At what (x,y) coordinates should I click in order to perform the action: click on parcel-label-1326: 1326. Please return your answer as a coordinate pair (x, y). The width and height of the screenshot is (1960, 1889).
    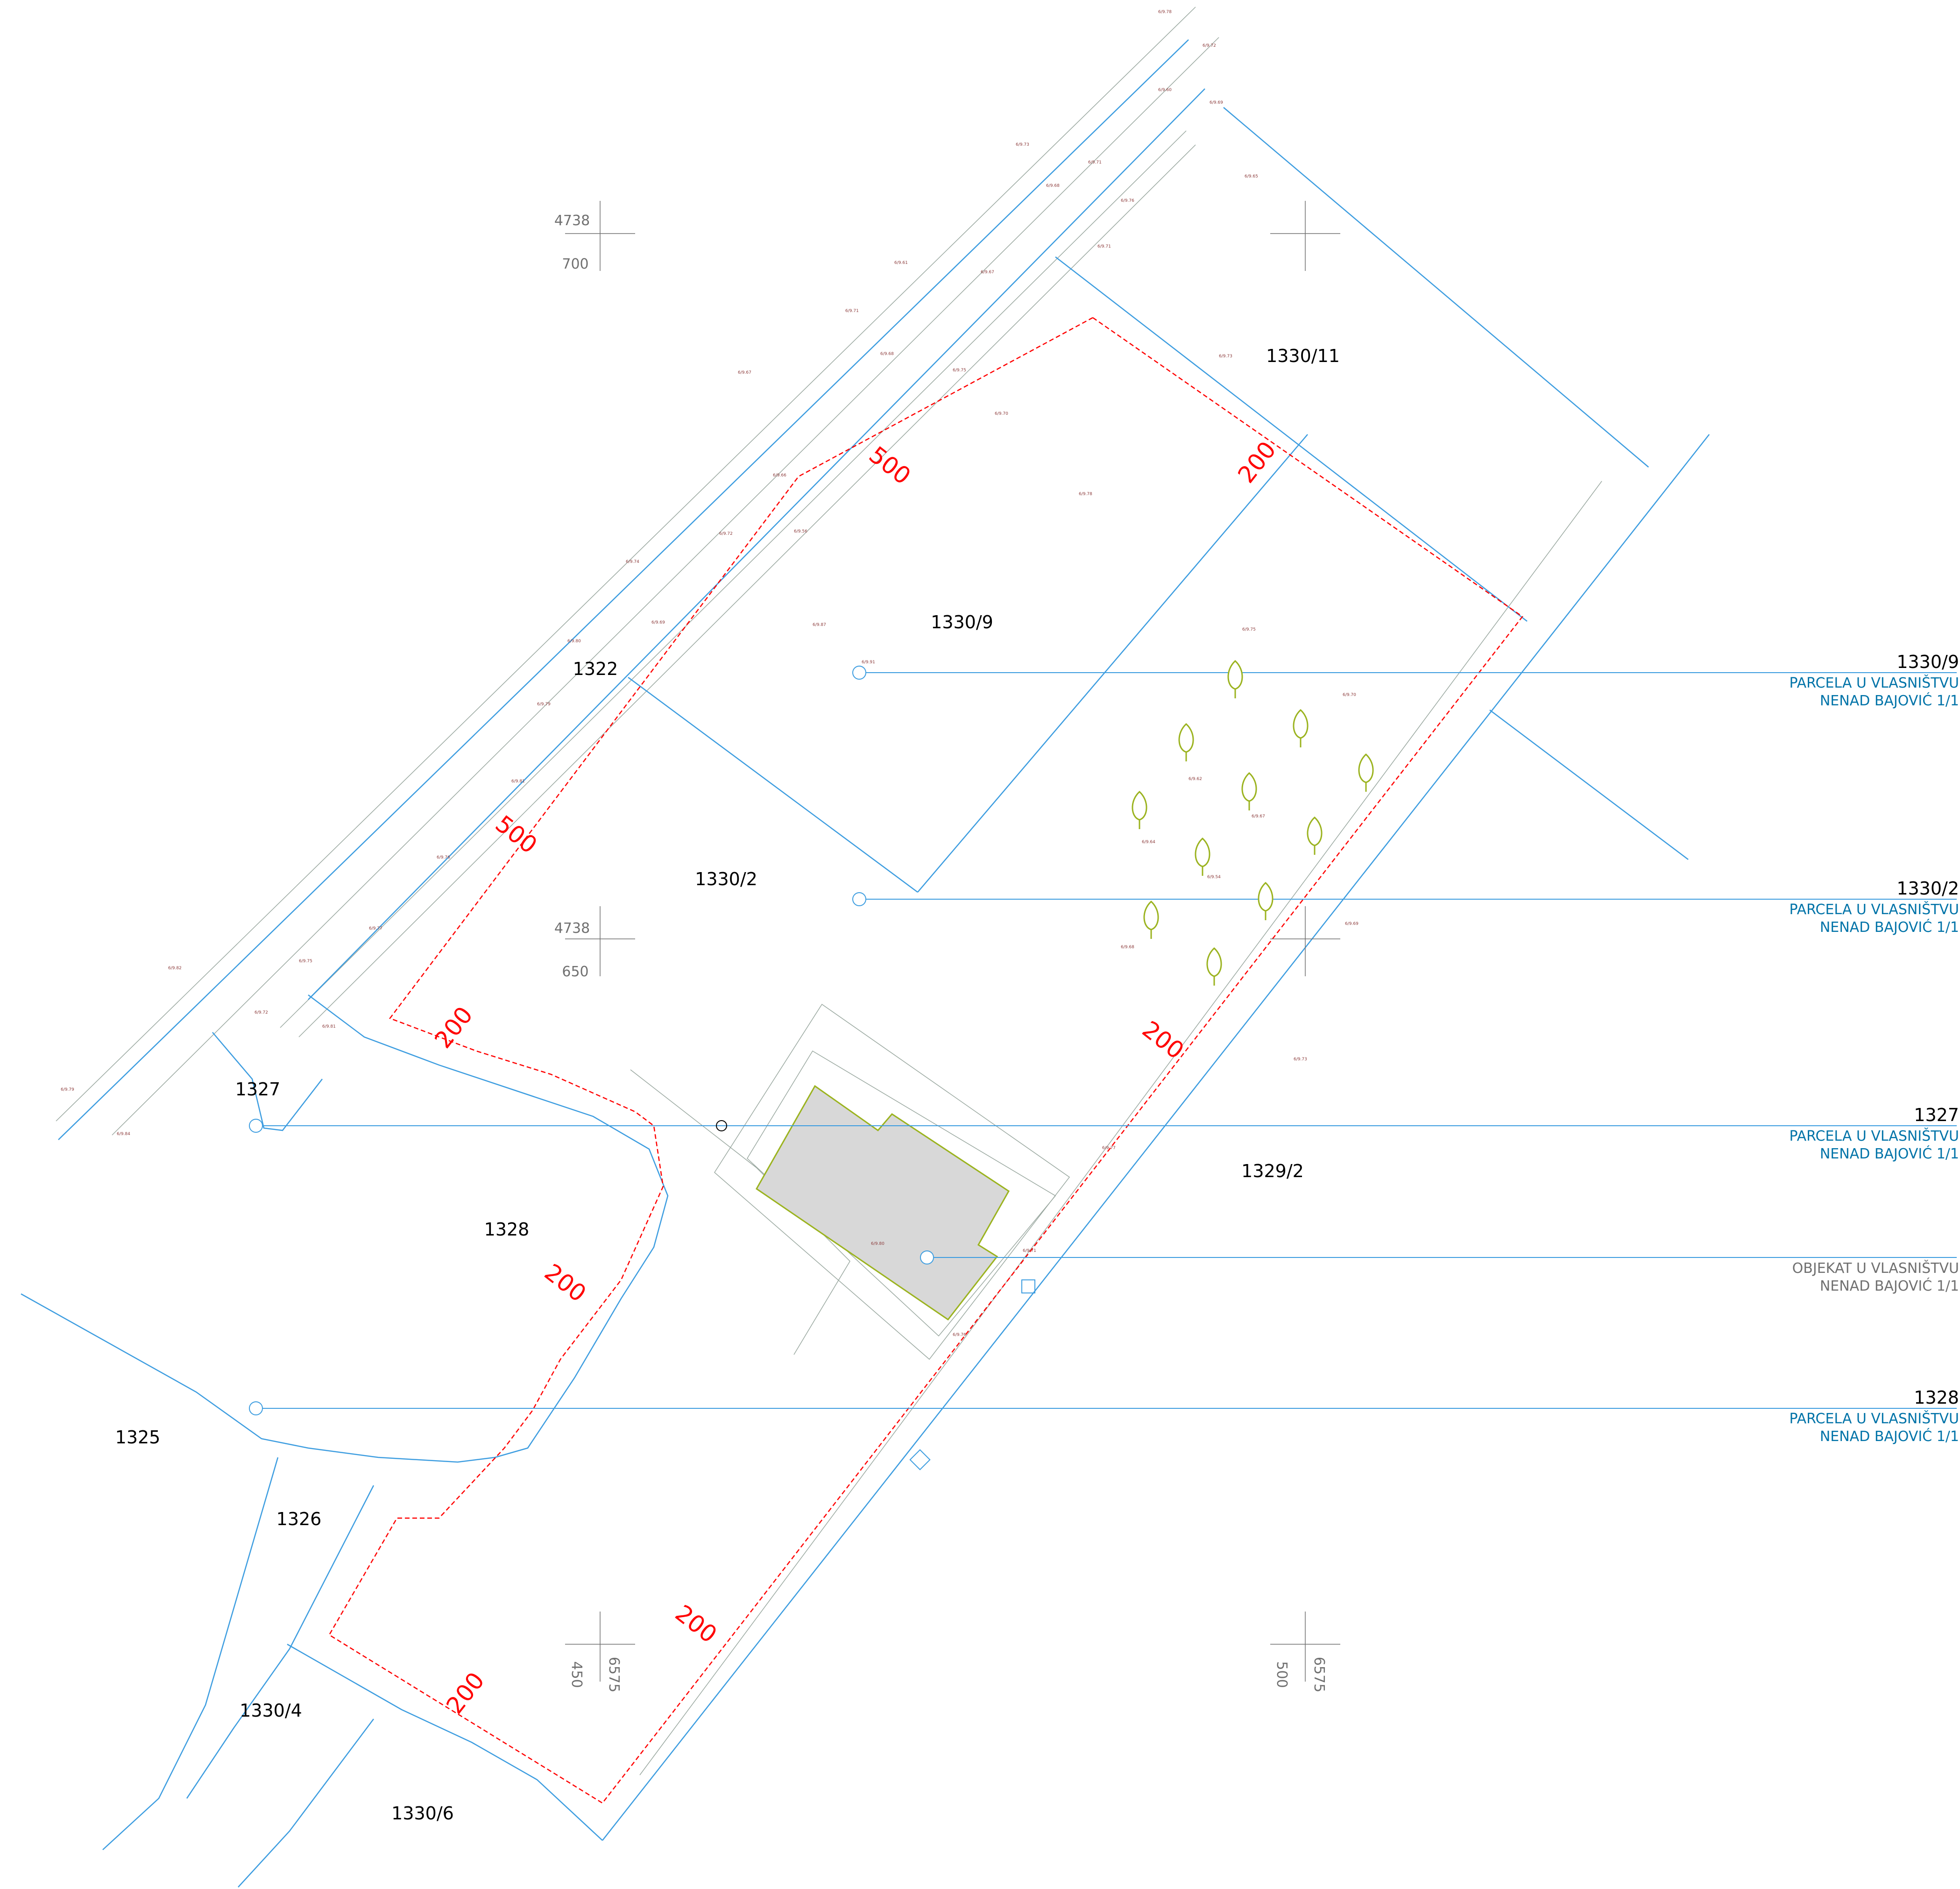
    Looking at the image, I should click on (299, 1519).